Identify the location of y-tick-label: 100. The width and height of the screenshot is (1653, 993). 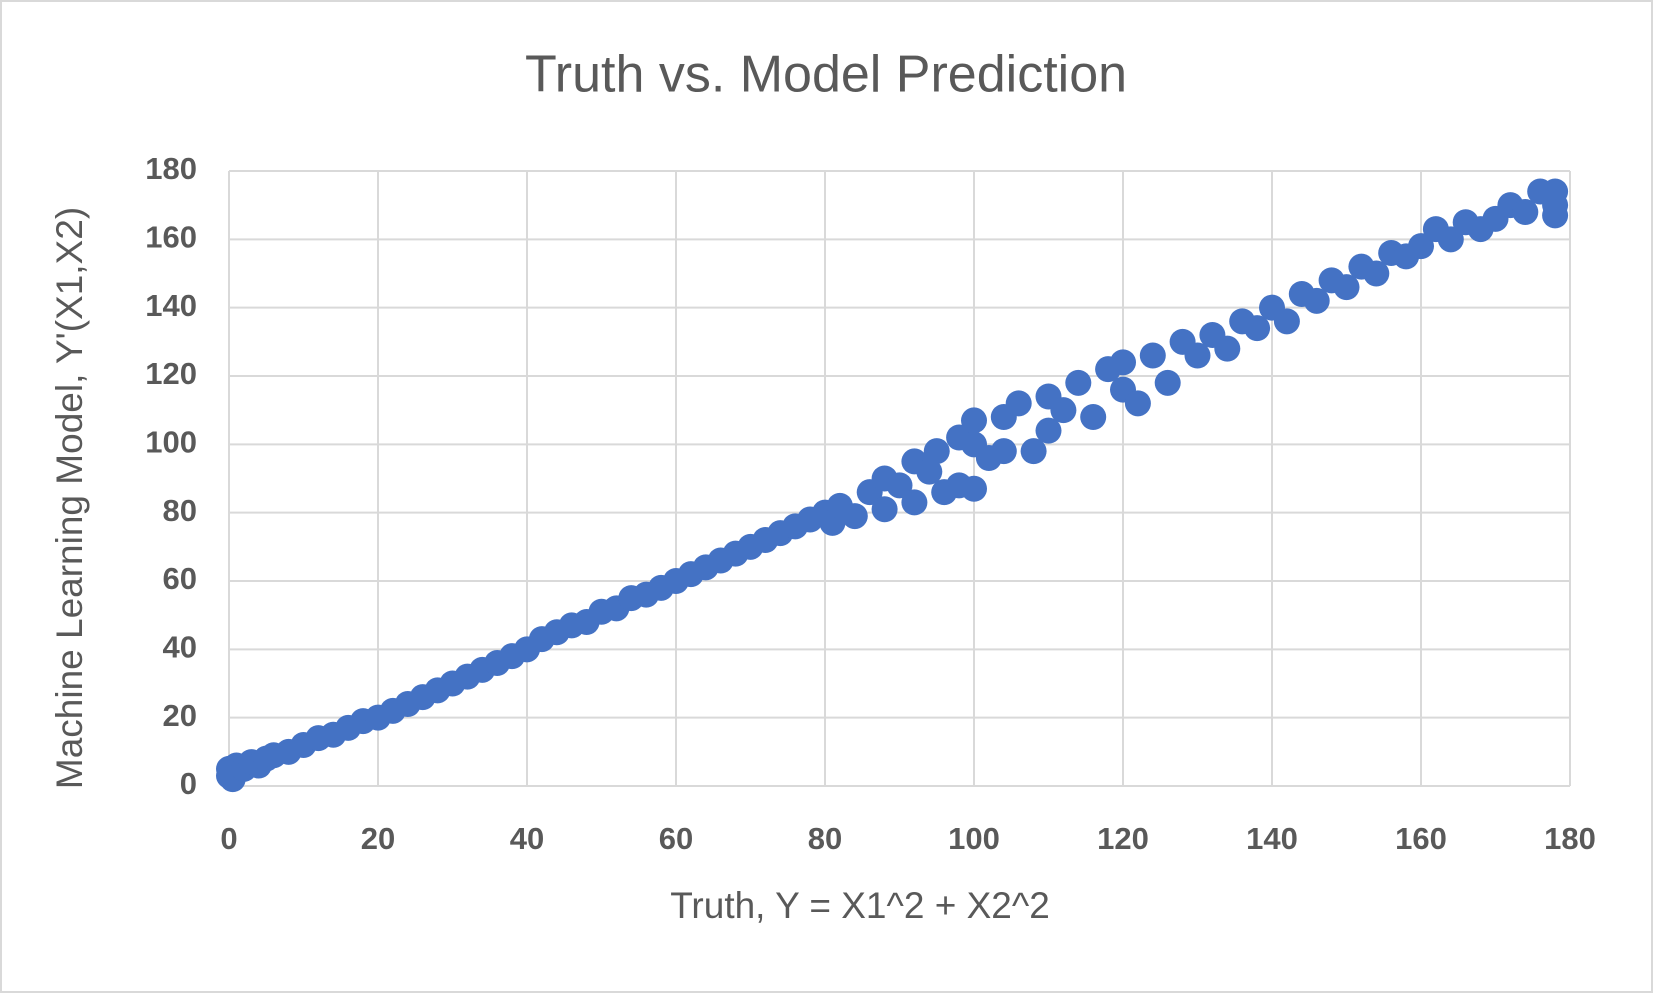
(171, 442).